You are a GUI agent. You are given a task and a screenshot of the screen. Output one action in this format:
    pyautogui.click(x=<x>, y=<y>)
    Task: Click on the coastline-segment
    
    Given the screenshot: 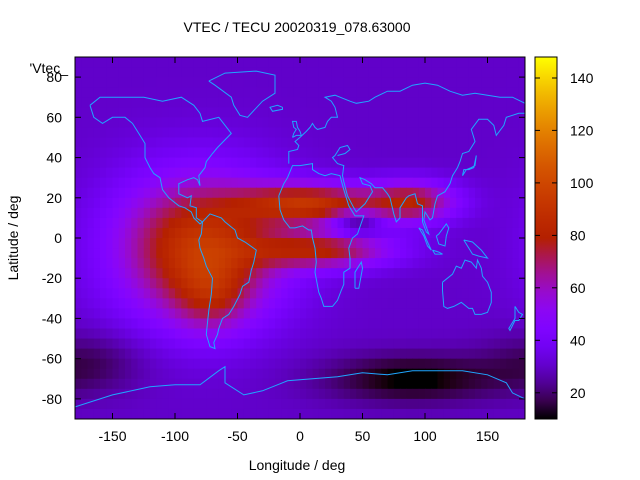 What is the action you would take?
    pyautogui.click(x=406, y=123)
    